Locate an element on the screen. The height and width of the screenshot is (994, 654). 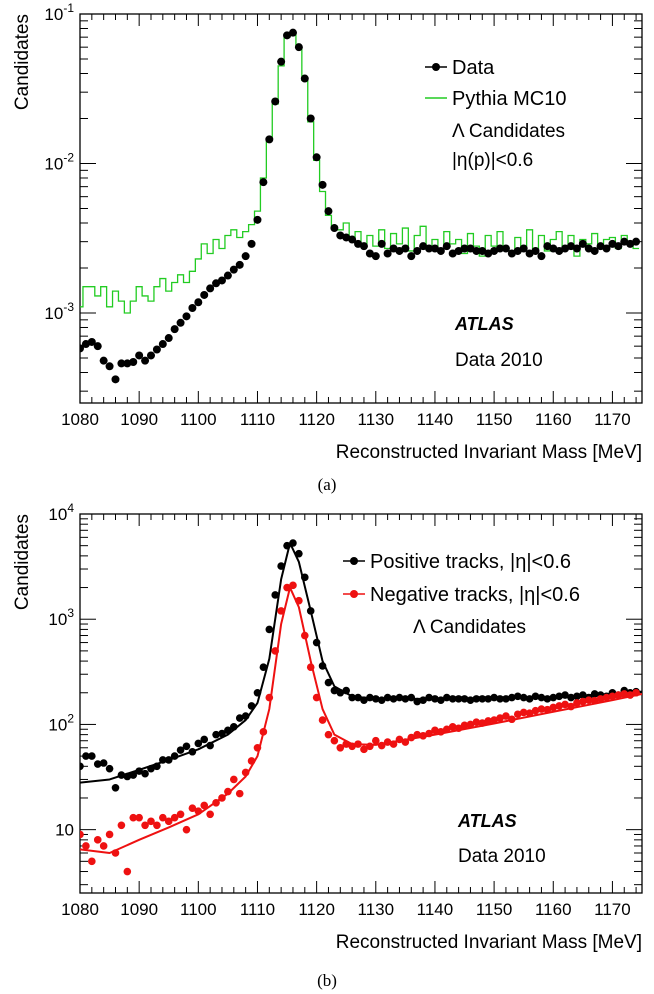
x-tick-label: 1160 is located at coordinates (553, 909).